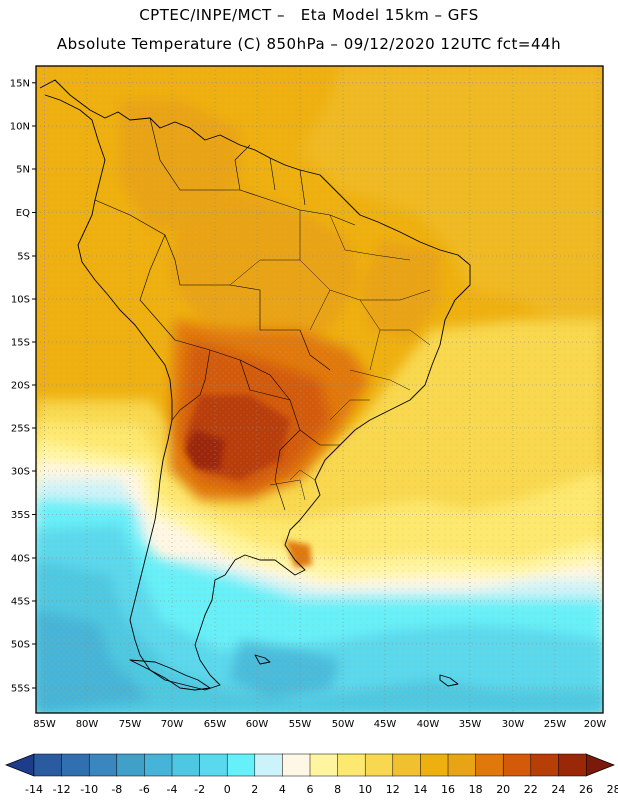 This screenshot has height=800, width=618. What do you see at coordinates (385, 724) in the screenshot?
I see `lon-label: 45W` at bounding box center [385, 724].